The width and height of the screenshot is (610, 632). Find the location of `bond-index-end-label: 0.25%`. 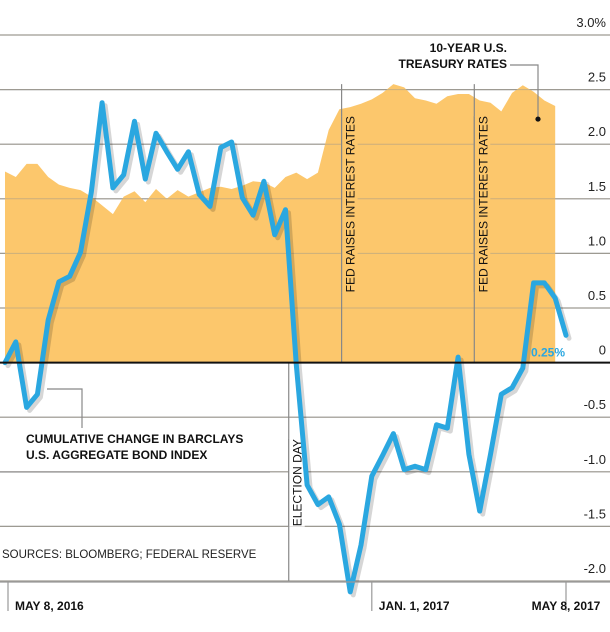

bond-index-end-label: 0.25% is located at coordinates (548, 353).